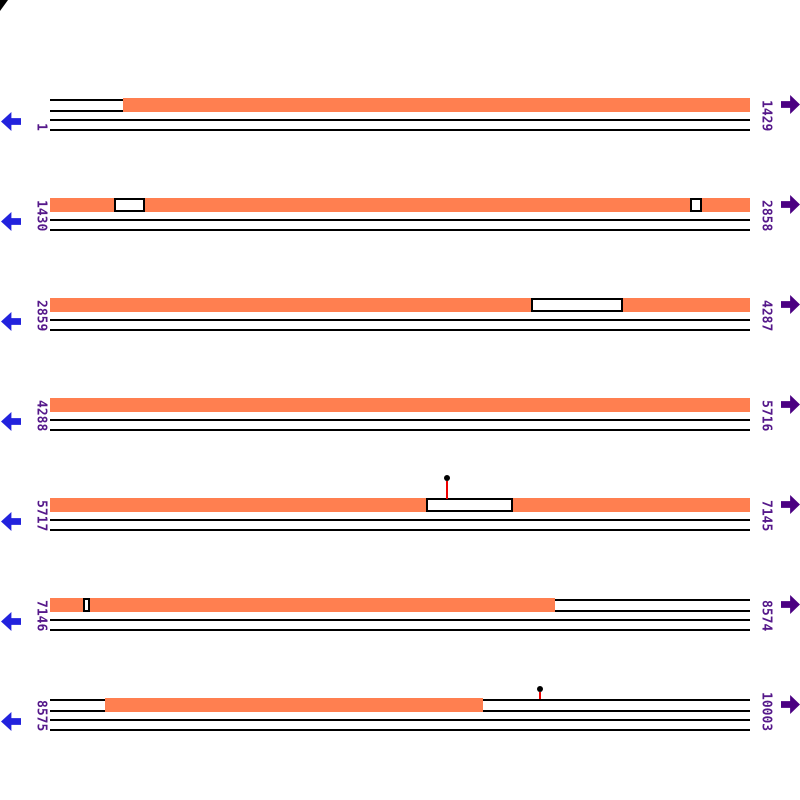 This screenshot has height=800, width=800. I want to click on start-coordinate-label: 7146, so click(41, 610).